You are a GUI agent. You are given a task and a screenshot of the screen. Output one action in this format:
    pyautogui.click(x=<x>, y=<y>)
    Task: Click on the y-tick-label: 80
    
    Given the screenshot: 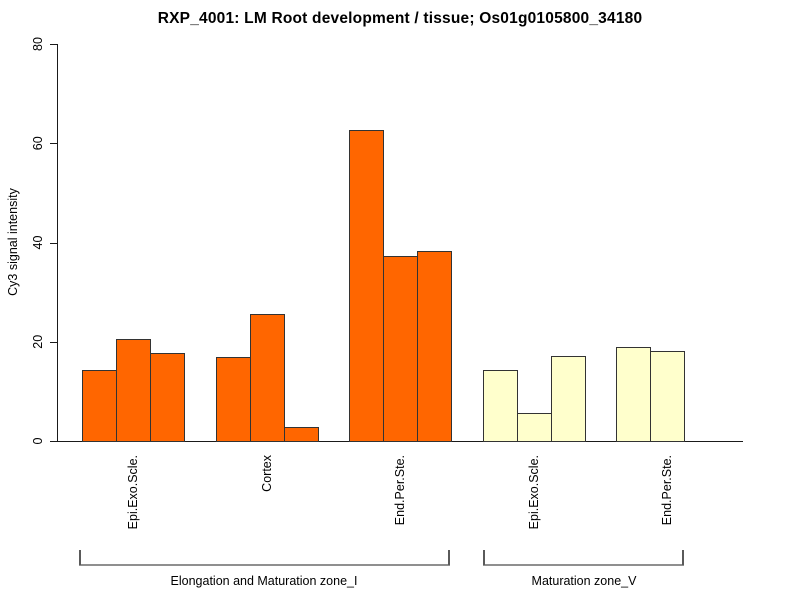 What is the action you would take?
    pyautogui.click(x=38, y=44)
    